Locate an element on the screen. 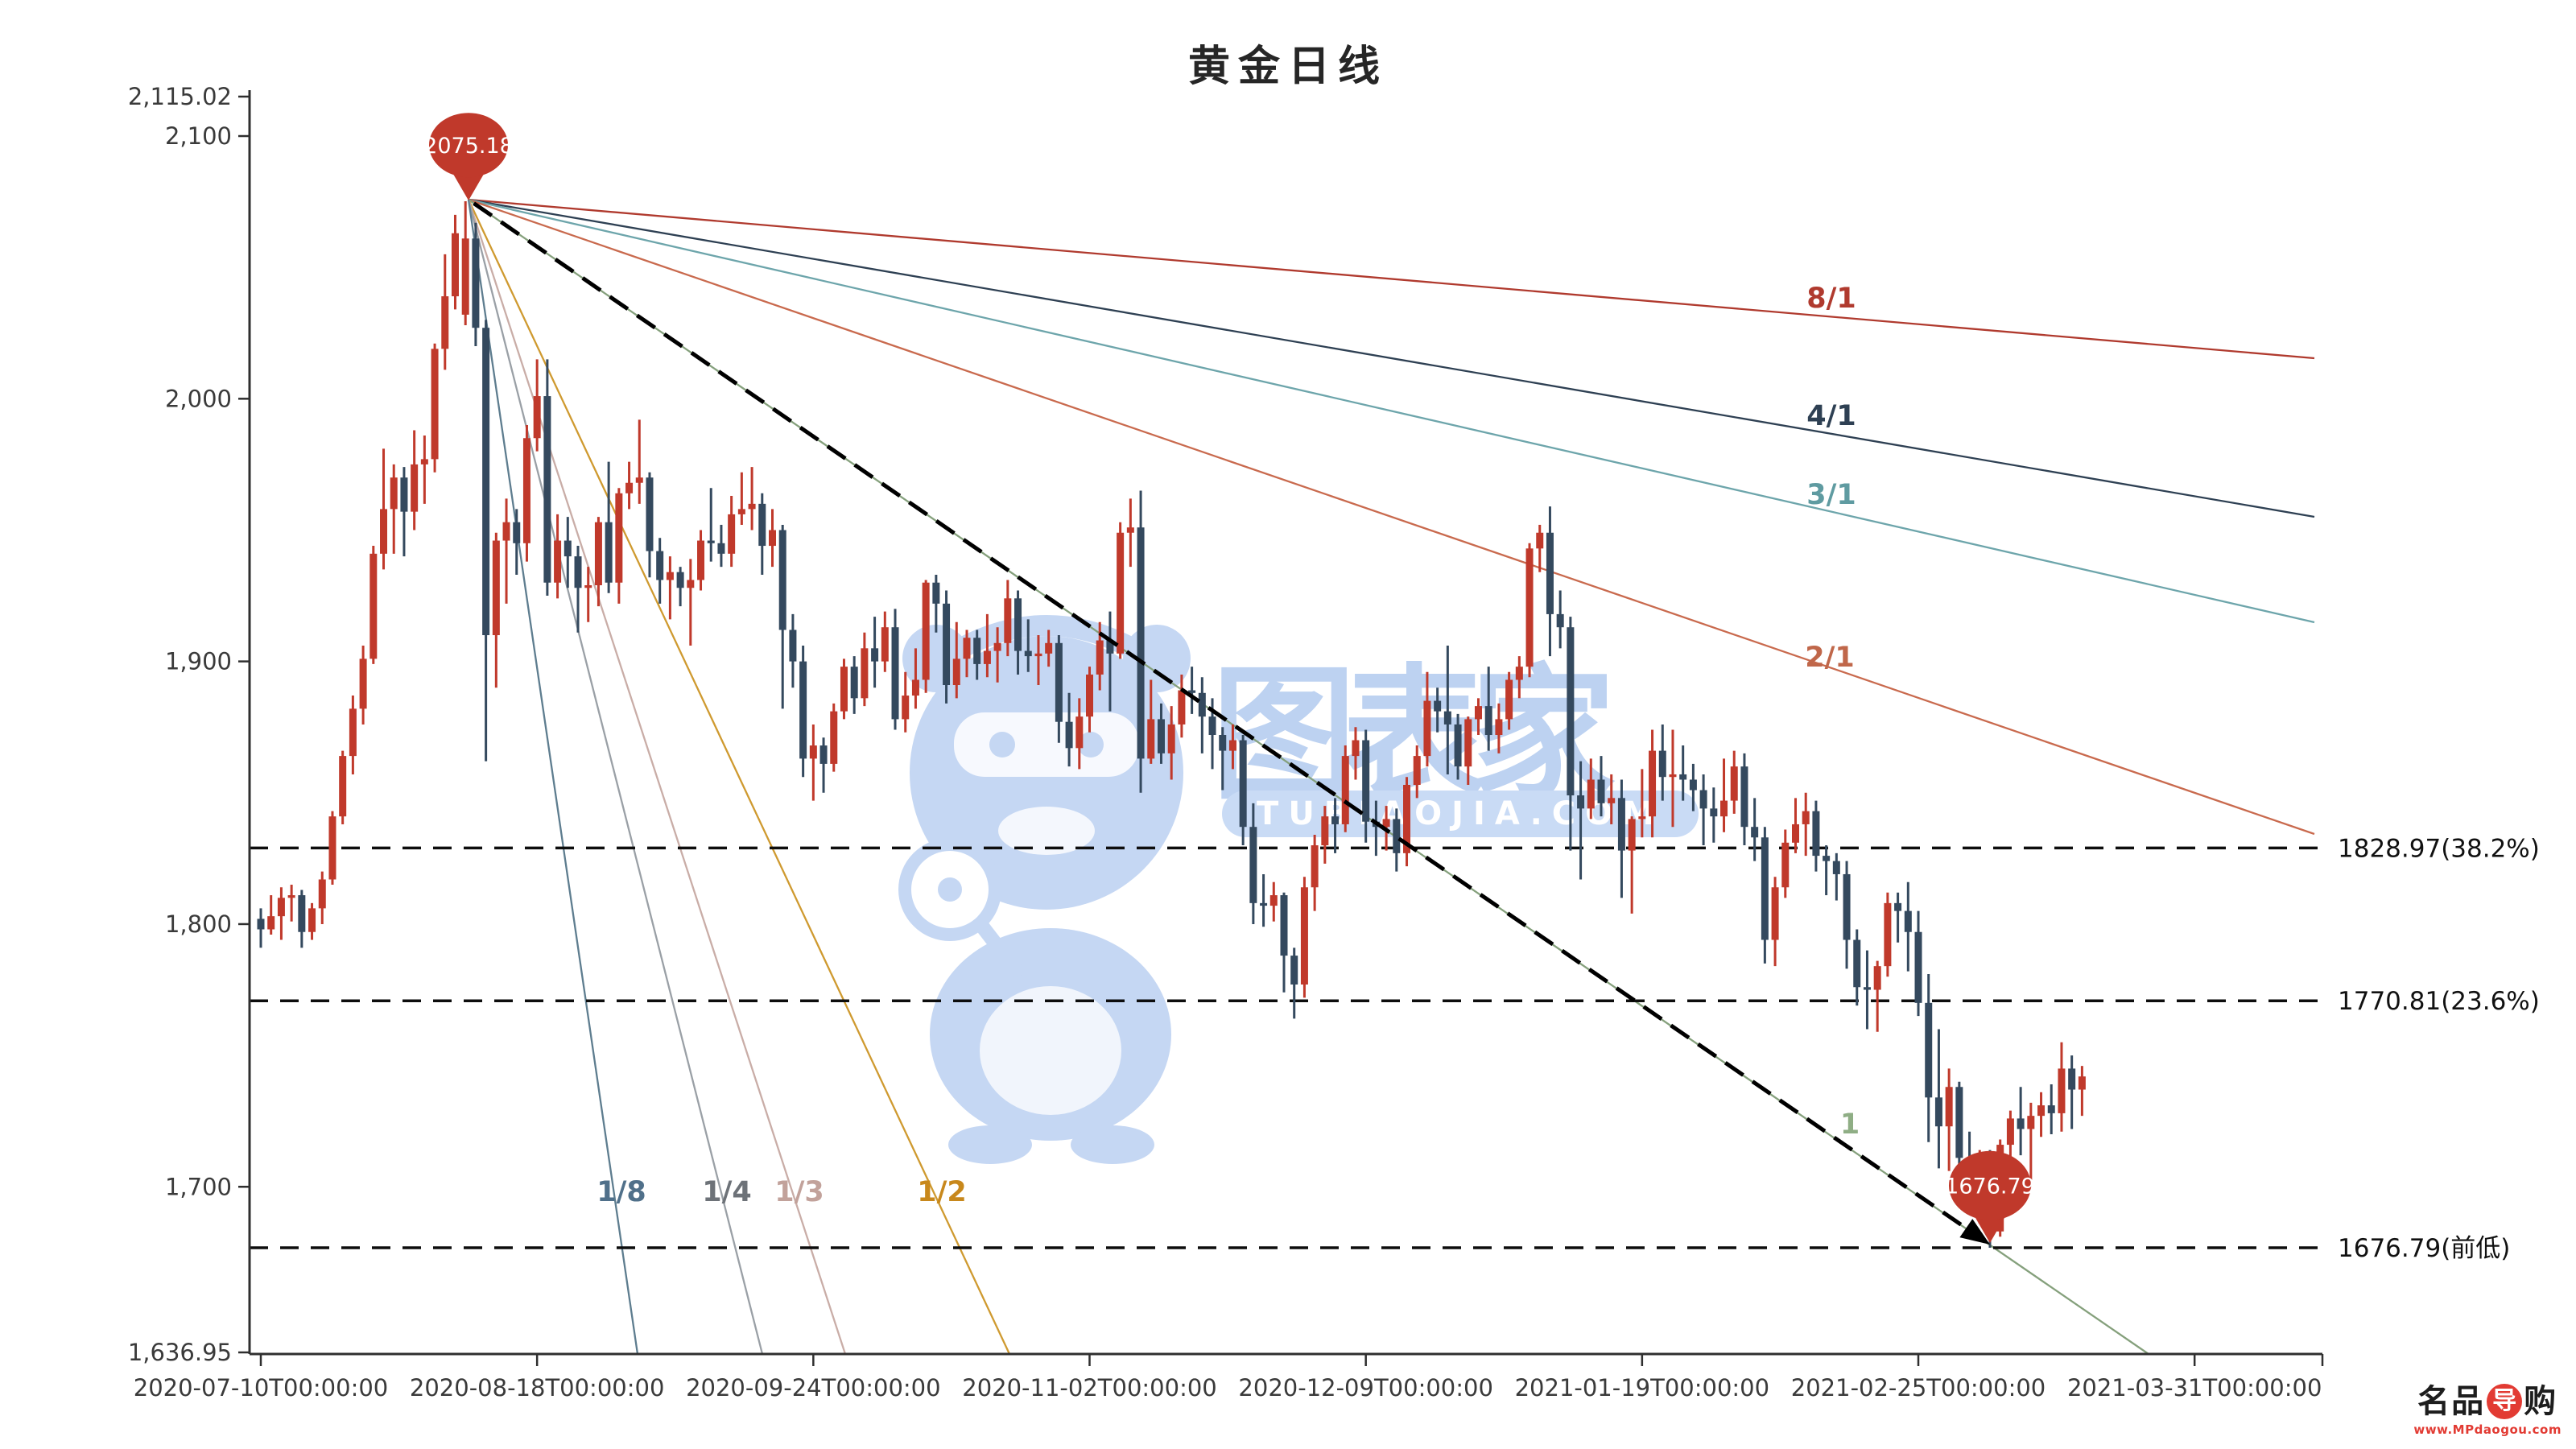 The width and height of the screenshot is (2576, 1449). price-balloon: 1676.79 is located at coordinates (1990, 1196).